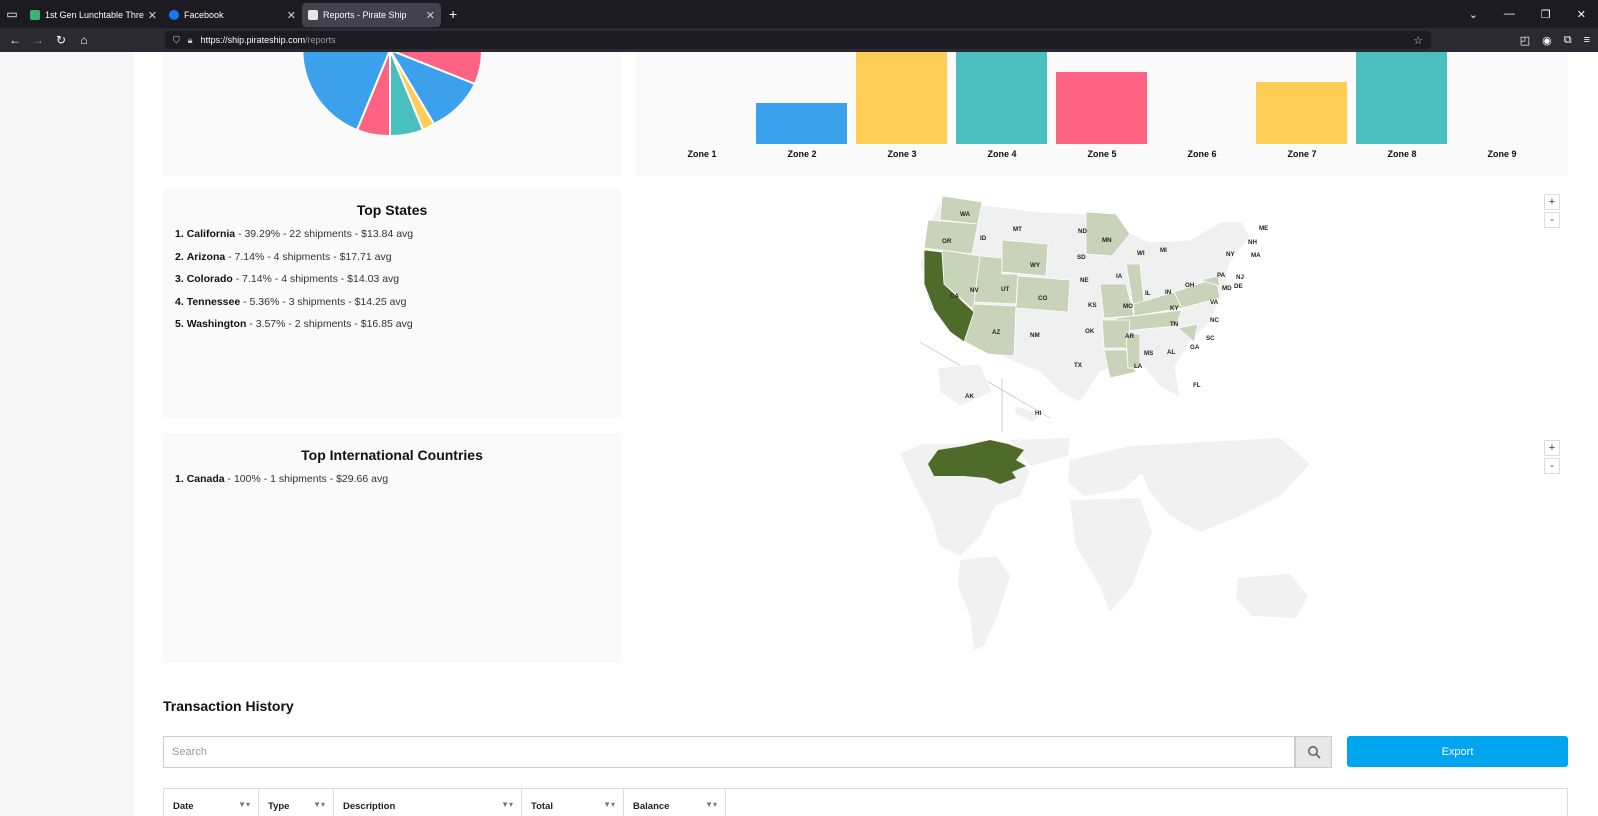 The image size is (1598, 816). Describe the element at coordinates (346, 92) in the screenshot. I see `pie-slice-blue-left` at that location.